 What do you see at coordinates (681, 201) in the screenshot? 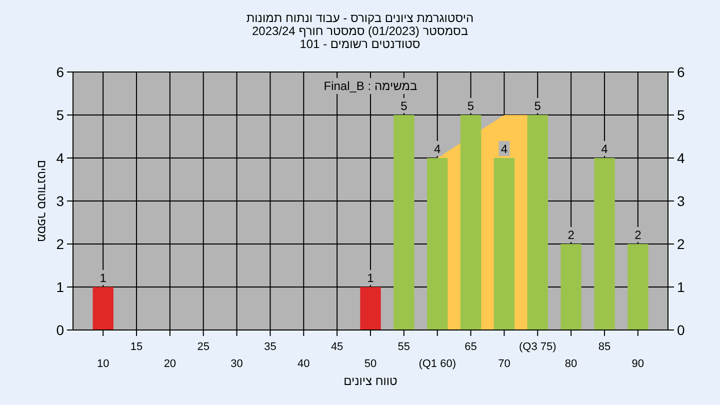
I see `y2-tick-label: 3` at bounding box center [681, 201].